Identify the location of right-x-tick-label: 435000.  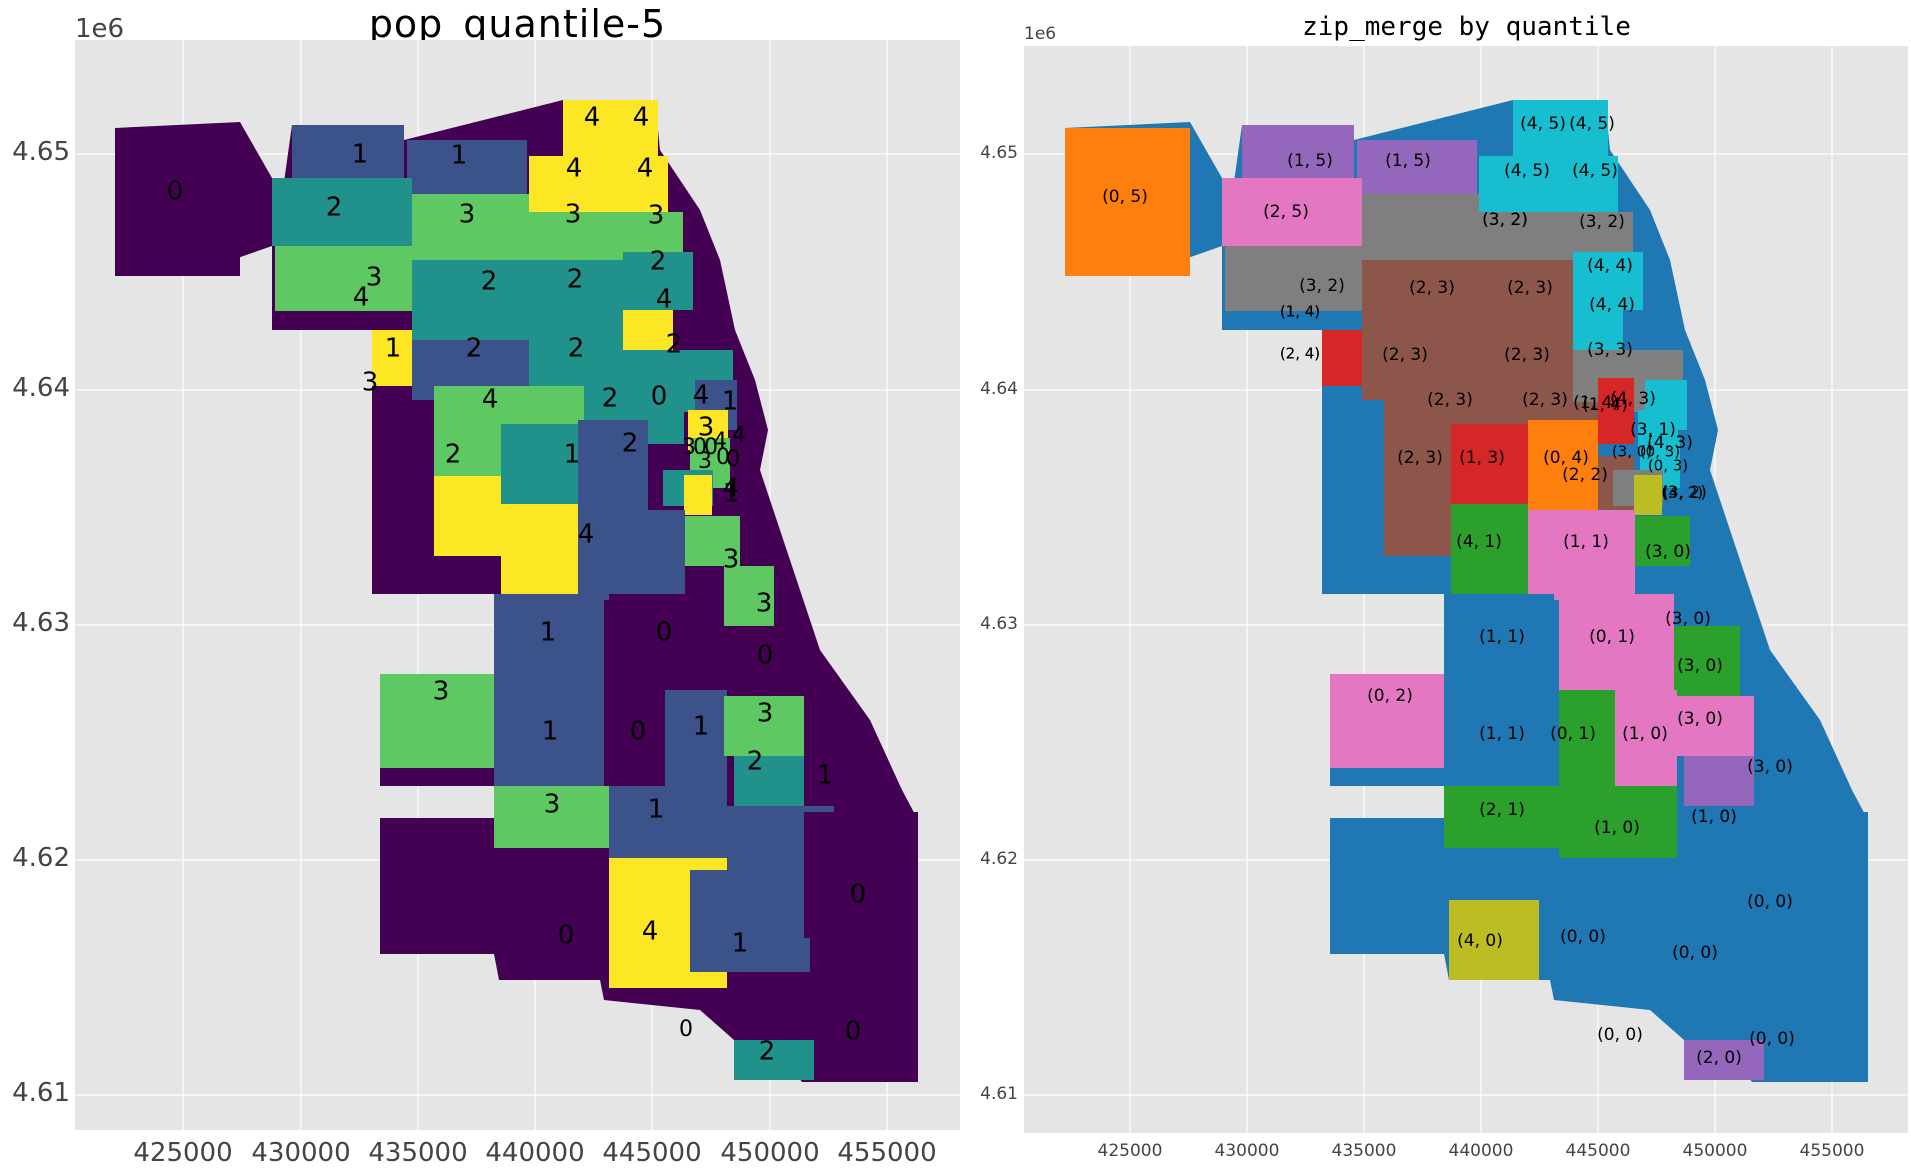
(1364, 1151).